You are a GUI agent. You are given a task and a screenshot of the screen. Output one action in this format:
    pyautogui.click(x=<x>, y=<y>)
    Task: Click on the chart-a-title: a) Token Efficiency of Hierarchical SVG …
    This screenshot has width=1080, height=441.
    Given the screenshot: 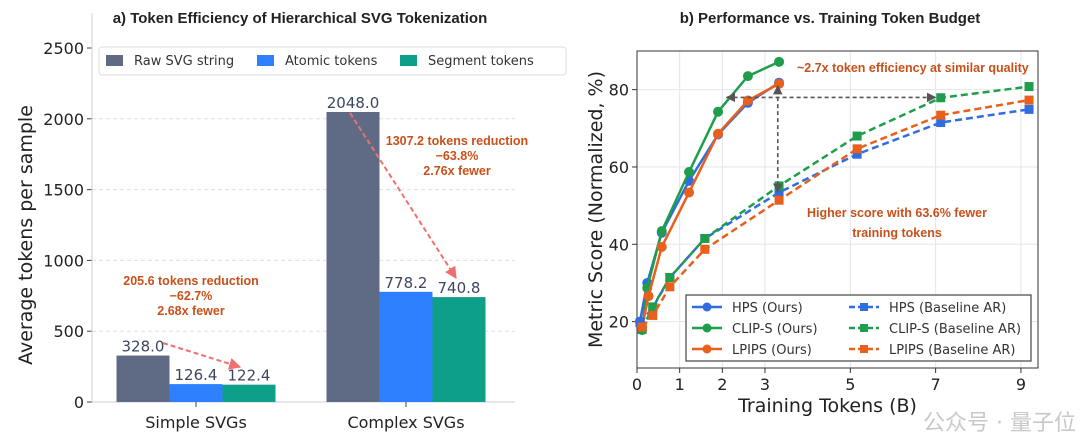 What is the action you would take?
    pyautogui.click(x=300, y=18)
    